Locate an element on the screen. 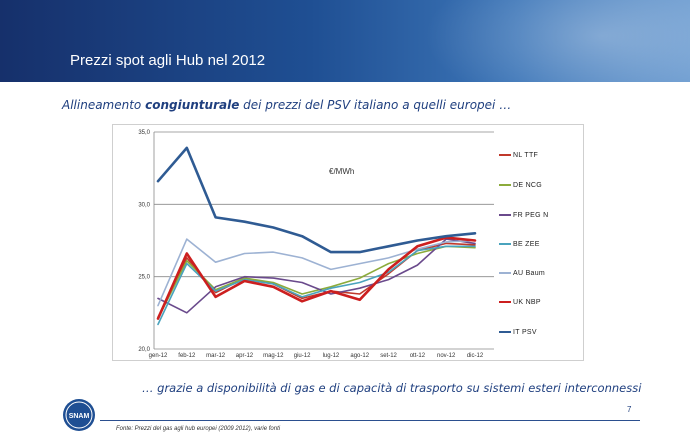 The image size is (690, 448). series-line-au-baum is located at coordinates (316, 272).